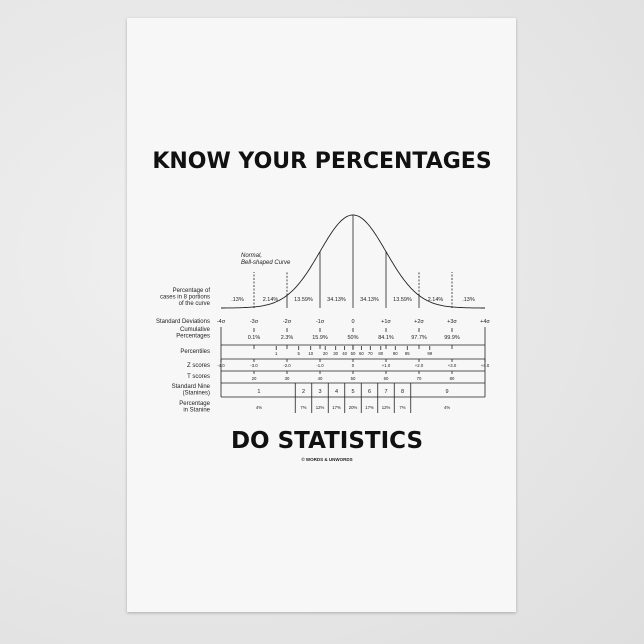 The image size is (644, 644). Describe the element at coordinates (254, 322) in the screenshot. I see `sd-label: -3σ` at that location.